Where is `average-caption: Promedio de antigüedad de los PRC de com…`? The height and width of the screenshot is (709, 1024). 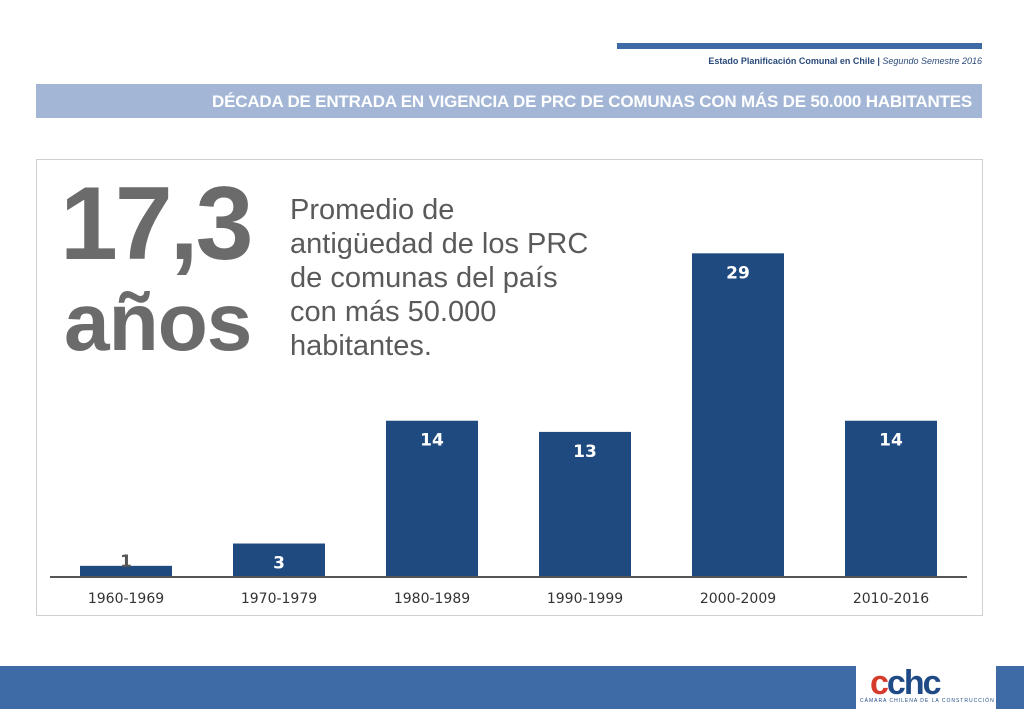
average-caption: Promedio de antigüedad de los PRC de com… is located at coordinates (439, 278).